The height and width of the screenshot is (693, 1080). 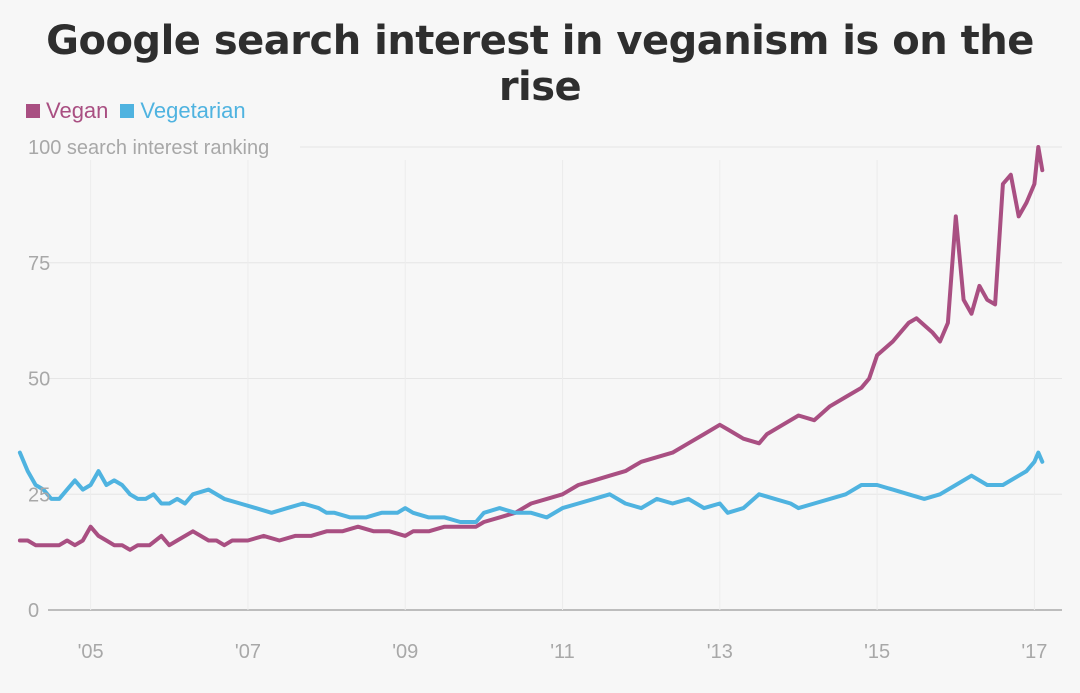 What do you see at coordinates (720, 652) in the screenshot?
I see `x-tick-label-2013: '13` at bounding box center [720, 652].